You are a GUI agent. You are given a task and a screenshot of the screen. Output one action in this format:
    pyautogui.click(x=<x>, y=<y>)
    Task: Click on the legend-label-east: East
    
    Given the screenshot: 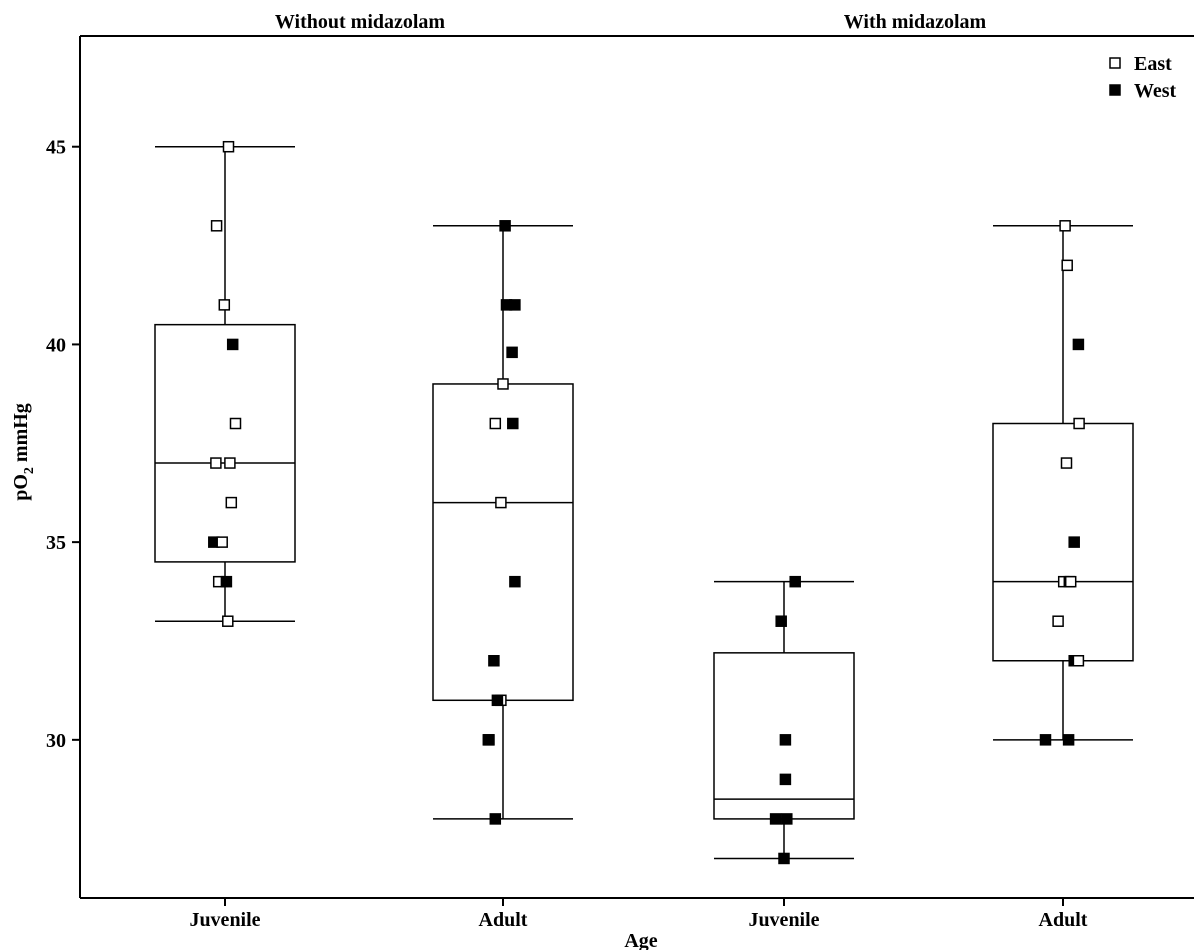 What is the action you would take?
    pyautogui.click(x=1153, y=64)
    